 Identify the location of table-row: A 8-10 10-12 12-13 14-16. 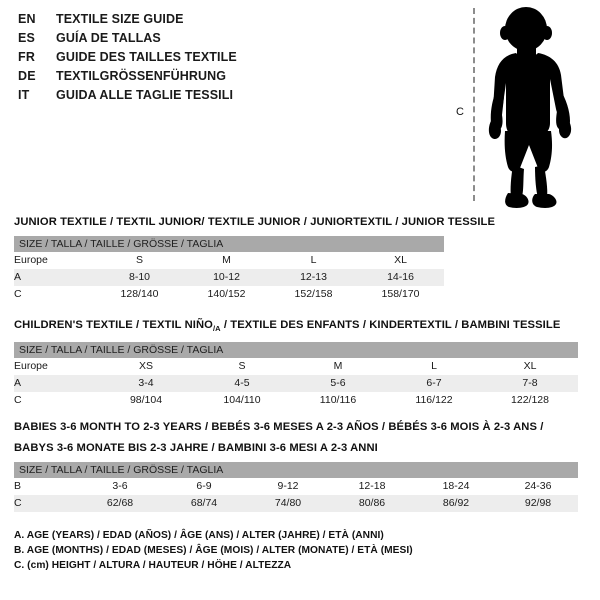
(229, 277).